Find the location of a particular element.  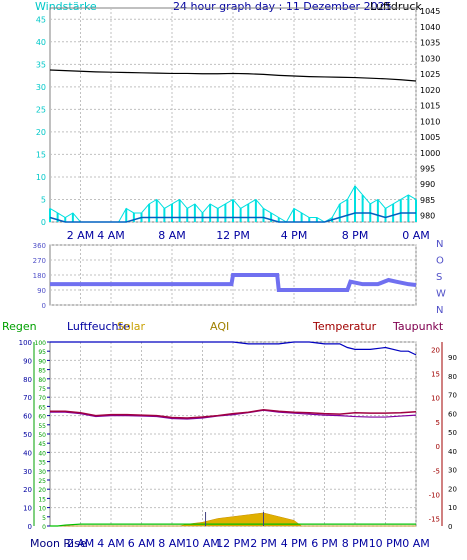

compass-label: O is located at coordinates (440, 261).